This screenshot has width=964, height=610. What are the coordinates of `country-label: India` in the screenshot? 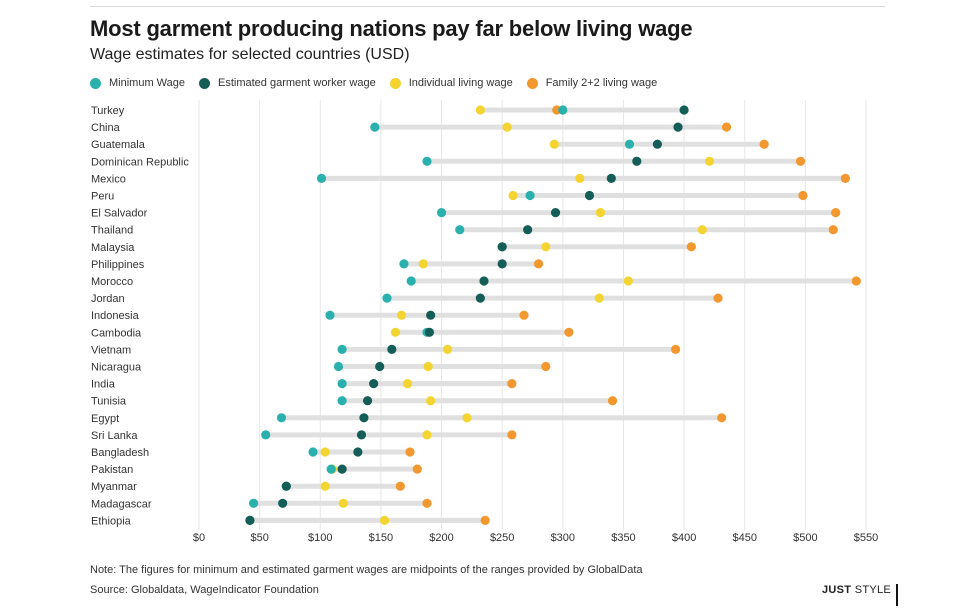 It's located at (103, 385).